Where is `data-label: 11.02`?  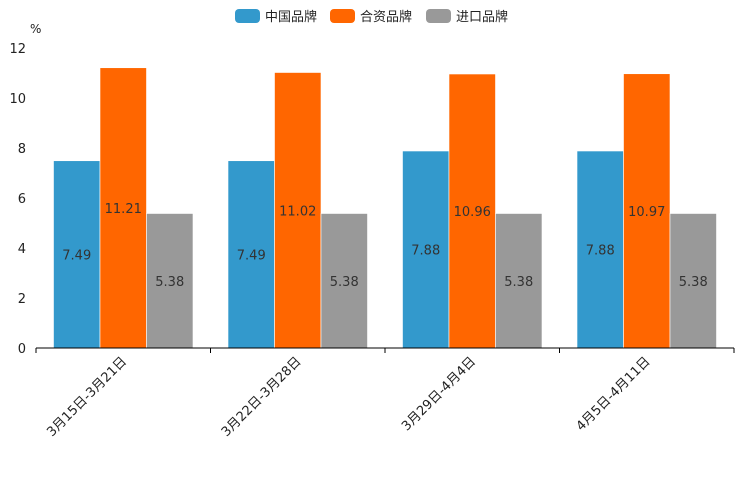 data-label: 11.02 is located at coordinates (297, 211).